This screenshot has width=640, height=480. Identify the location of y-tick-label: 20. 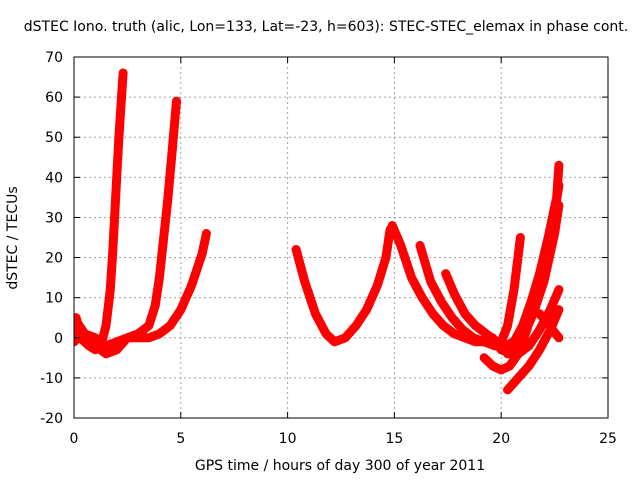
(54, 259).